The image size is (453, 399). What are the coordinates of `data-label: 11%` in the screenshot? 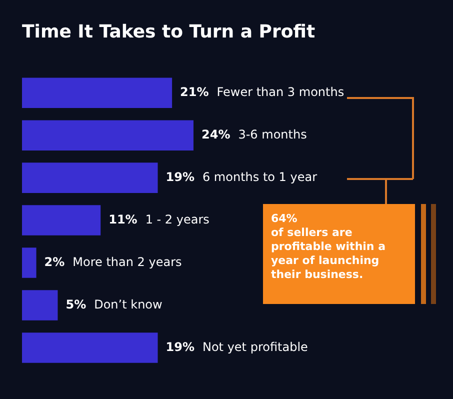 It's located at (123, 219).